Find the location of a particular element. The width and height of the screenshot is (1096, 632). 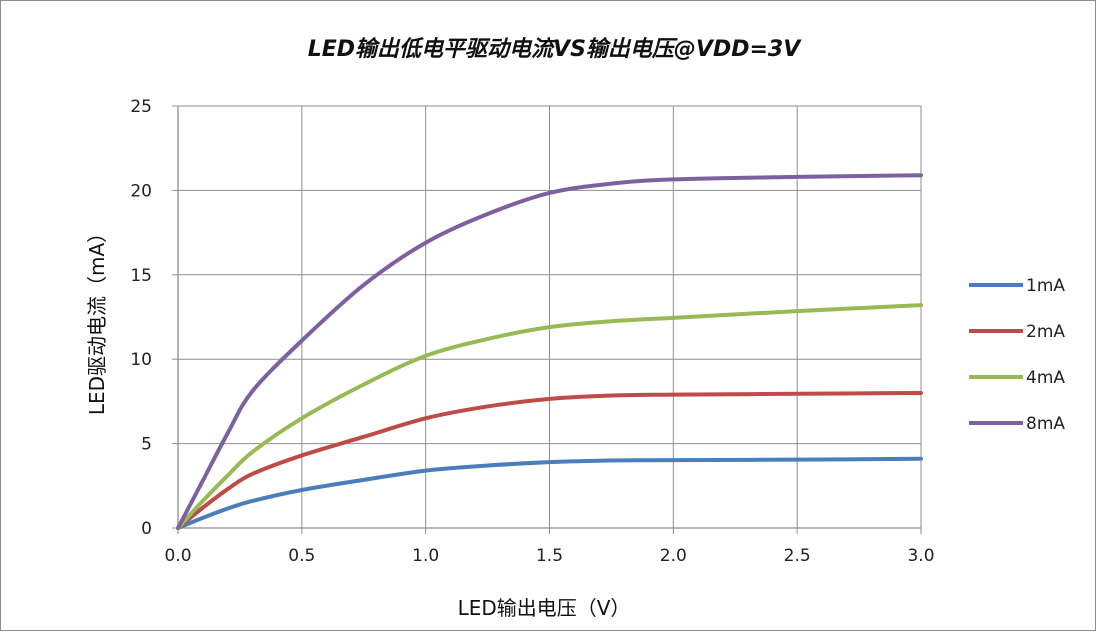

chart-title: LED输出低电平驱动电流VS输出电压@VDD=3V is located at coordinates (555, 49).